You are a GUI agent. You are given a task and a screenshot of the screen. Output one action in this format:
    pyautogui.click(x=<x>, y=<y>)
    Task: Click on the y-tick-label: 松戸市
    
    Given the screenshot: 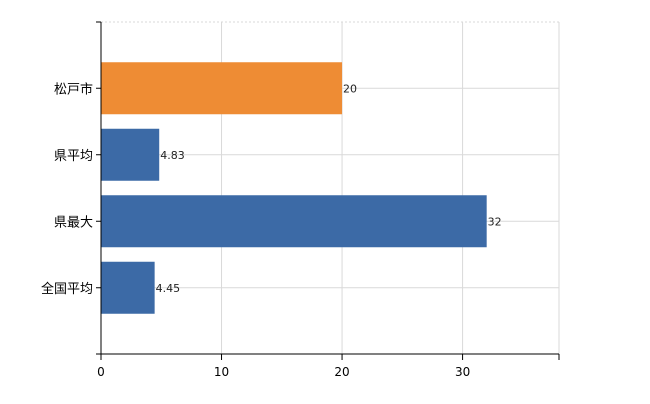 What is the action you would take?
    pyautogui.click(x=73, y=89)
    